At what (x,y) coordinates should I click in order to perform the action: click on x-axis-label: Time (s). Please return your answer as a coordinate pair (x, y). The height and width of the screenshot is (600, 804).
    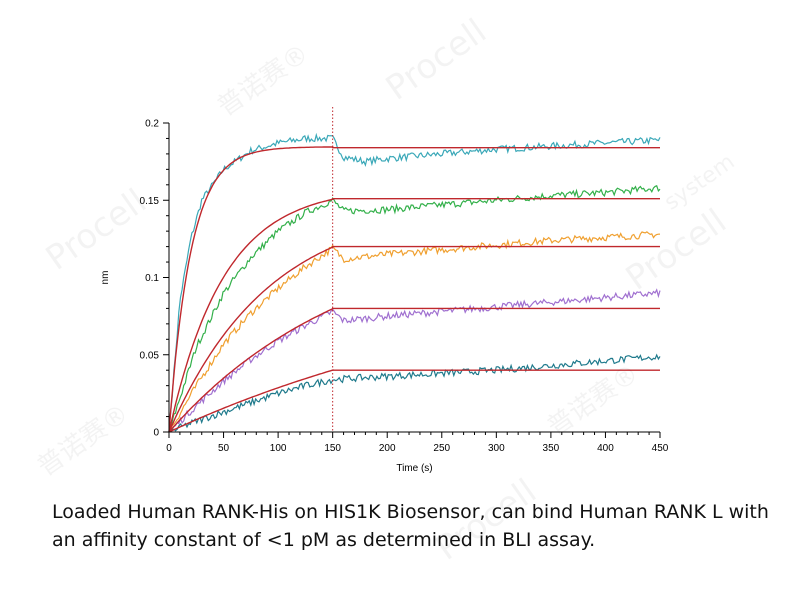
    Looking at the image, I should click on (414, 468).